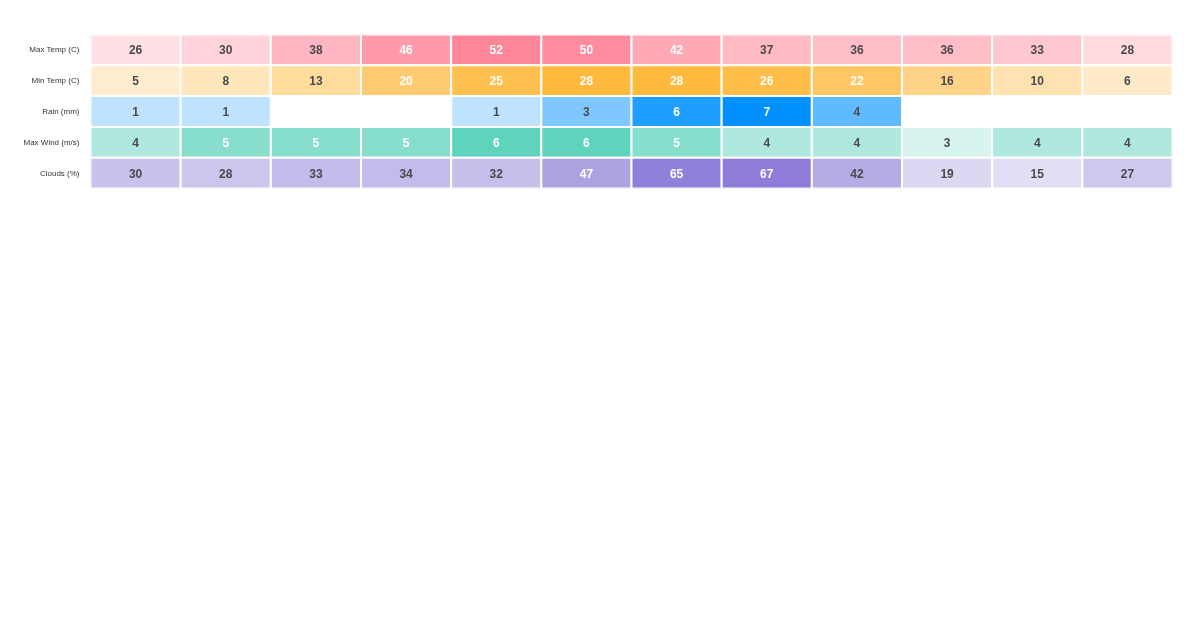 This screenshot has width=1200, height=630. Describe the element at coordinates (767, 112) in the screenshot. I see `data-label: 7` at that location.